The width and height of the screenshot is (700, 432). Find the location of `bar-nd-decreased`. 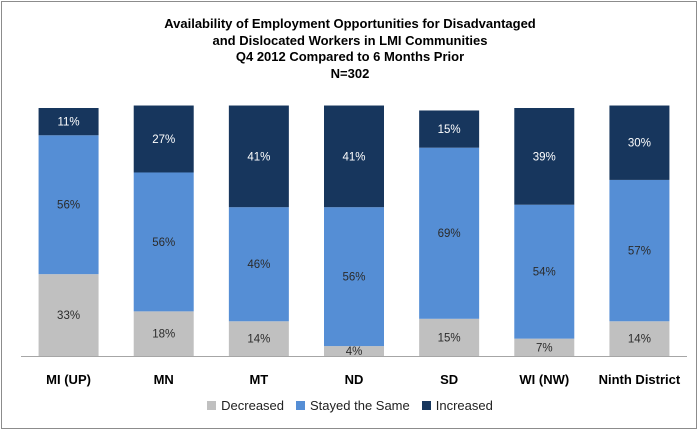

bar-nd-decreased is located at coordinates (354, 351).